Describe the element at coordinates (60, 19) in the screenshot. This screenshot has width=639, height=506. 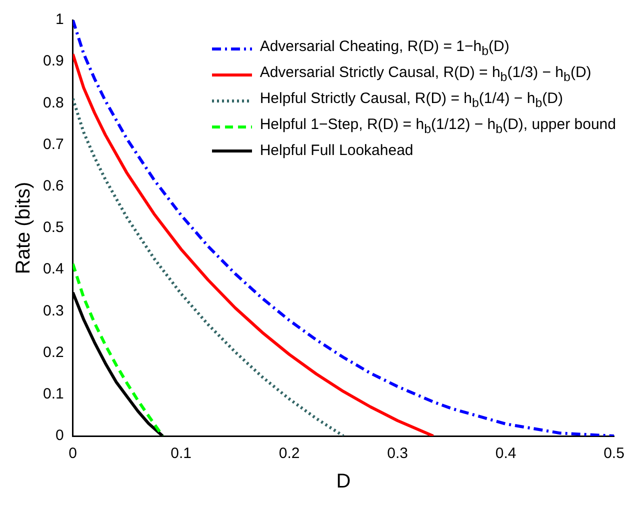
I see `y-tick-label: 1` at that location.